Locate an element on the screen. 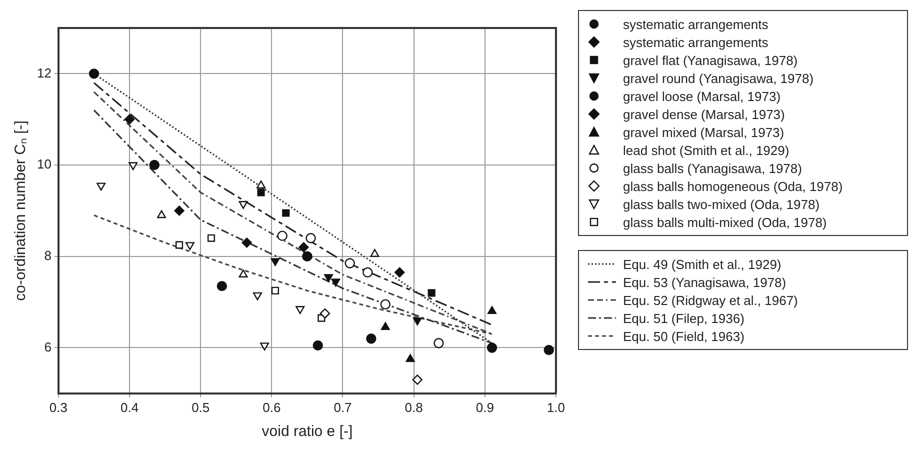 Image resolution: width=919 pixels, height=453 pixels. y-tick-label: 8 is located at coordinates (48, 255).